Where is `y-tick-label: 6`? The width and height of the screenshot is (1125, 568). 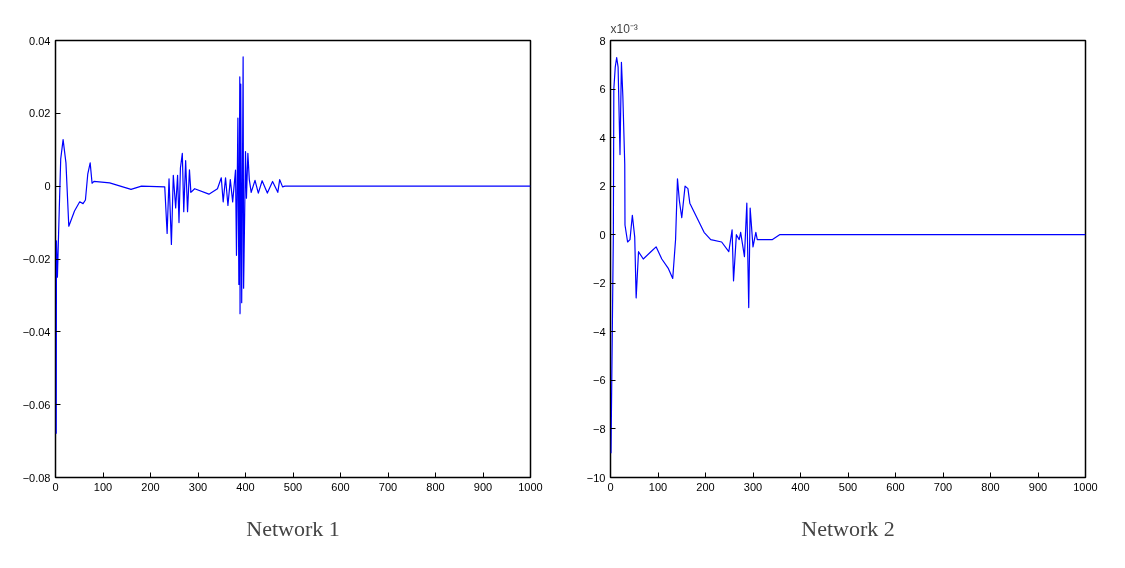 y-tick-label: 6 is located at coordinates (602, 89).